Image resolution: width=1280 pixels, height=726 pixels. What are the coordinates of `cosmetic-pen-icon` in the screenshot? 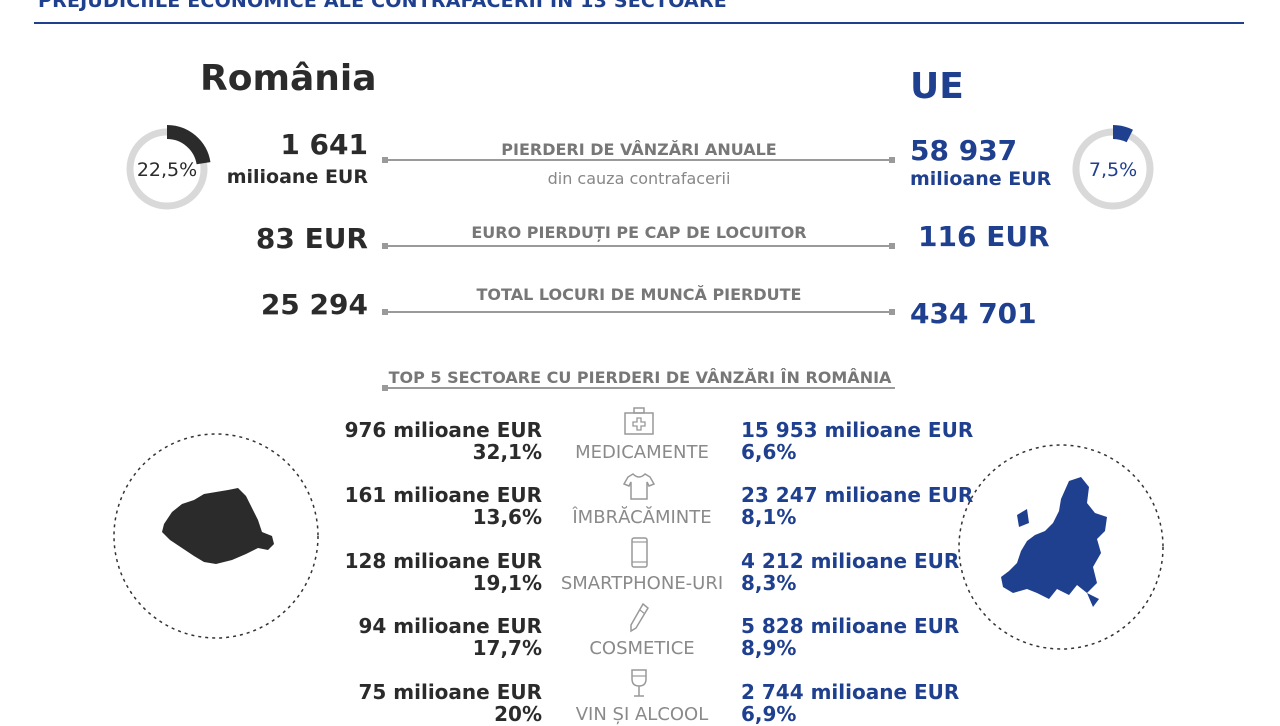 It's located at (639, 618).